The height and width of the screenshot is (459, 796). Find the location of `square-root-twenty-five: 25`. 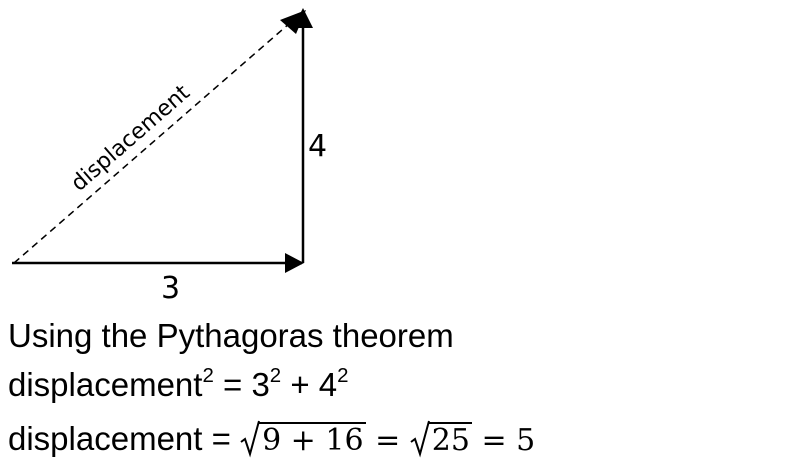

square-root-twenty-five: 25 is located at coordinates (441, 439).